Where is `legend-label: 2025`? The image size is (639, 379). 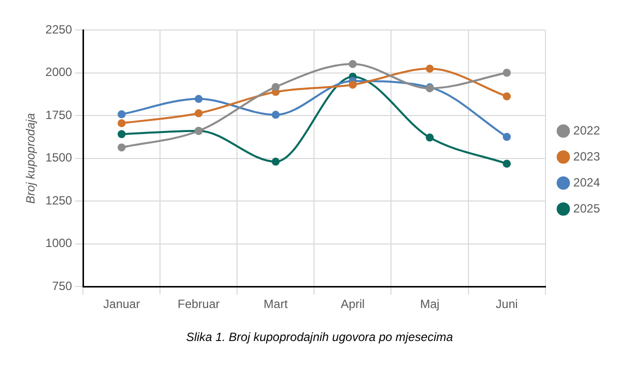
legend-label: 2025 is located at coordinates (586, 208).